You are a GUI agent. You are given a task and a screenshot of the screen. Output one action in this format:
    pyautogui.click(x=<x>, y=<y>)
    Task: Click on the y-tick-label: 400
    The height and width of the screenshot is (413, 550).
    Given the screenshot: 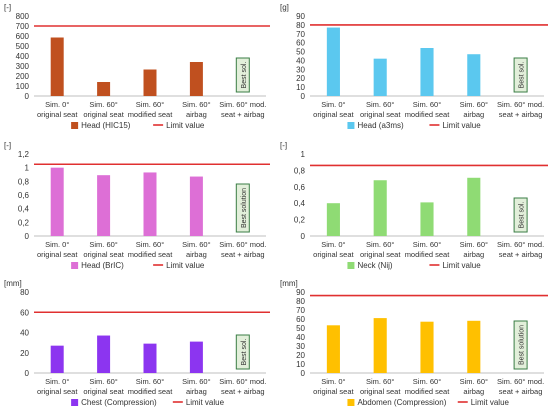 What is the action you would take?
    pyautogui.click(x=23, y=56)
    